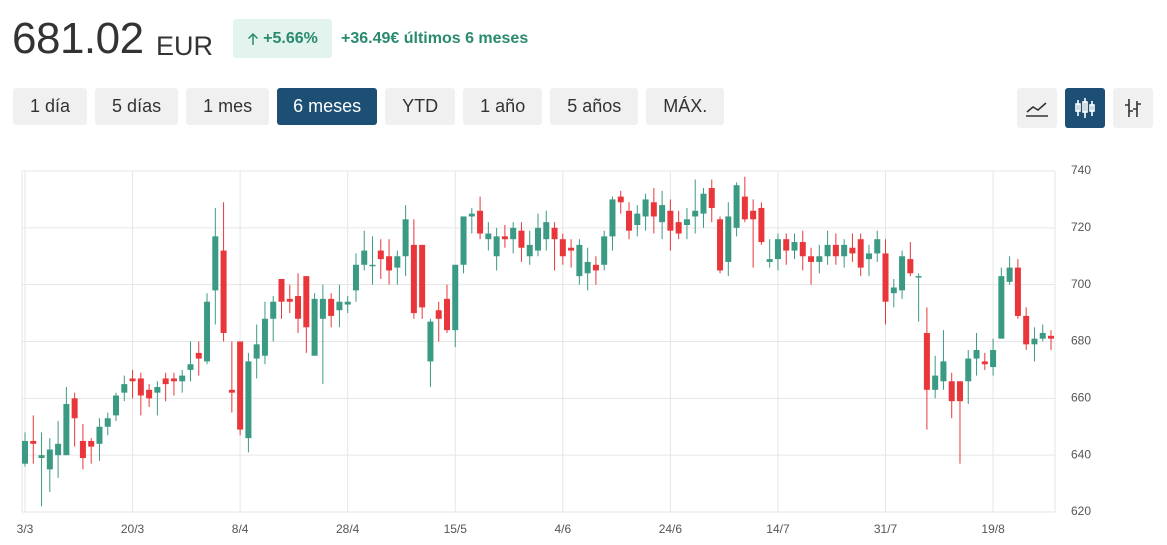  What do you see at coordinates (50, 106) in the screenshot?
I see `range-button: 1 día` at bounding box center [50, 106].